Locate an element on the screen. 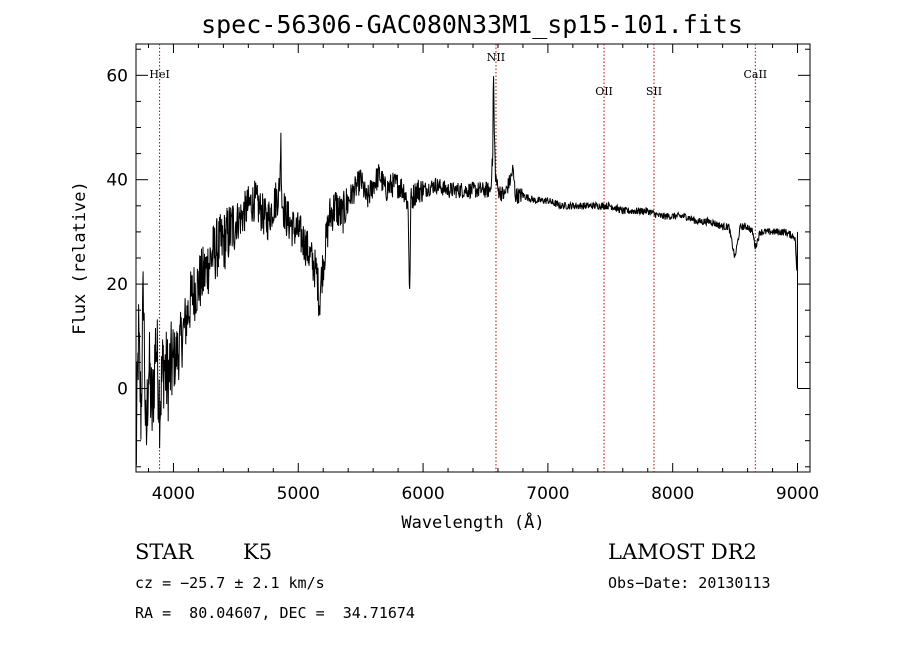  marker-label-caii: CaII is located at coordinates (755, 74).